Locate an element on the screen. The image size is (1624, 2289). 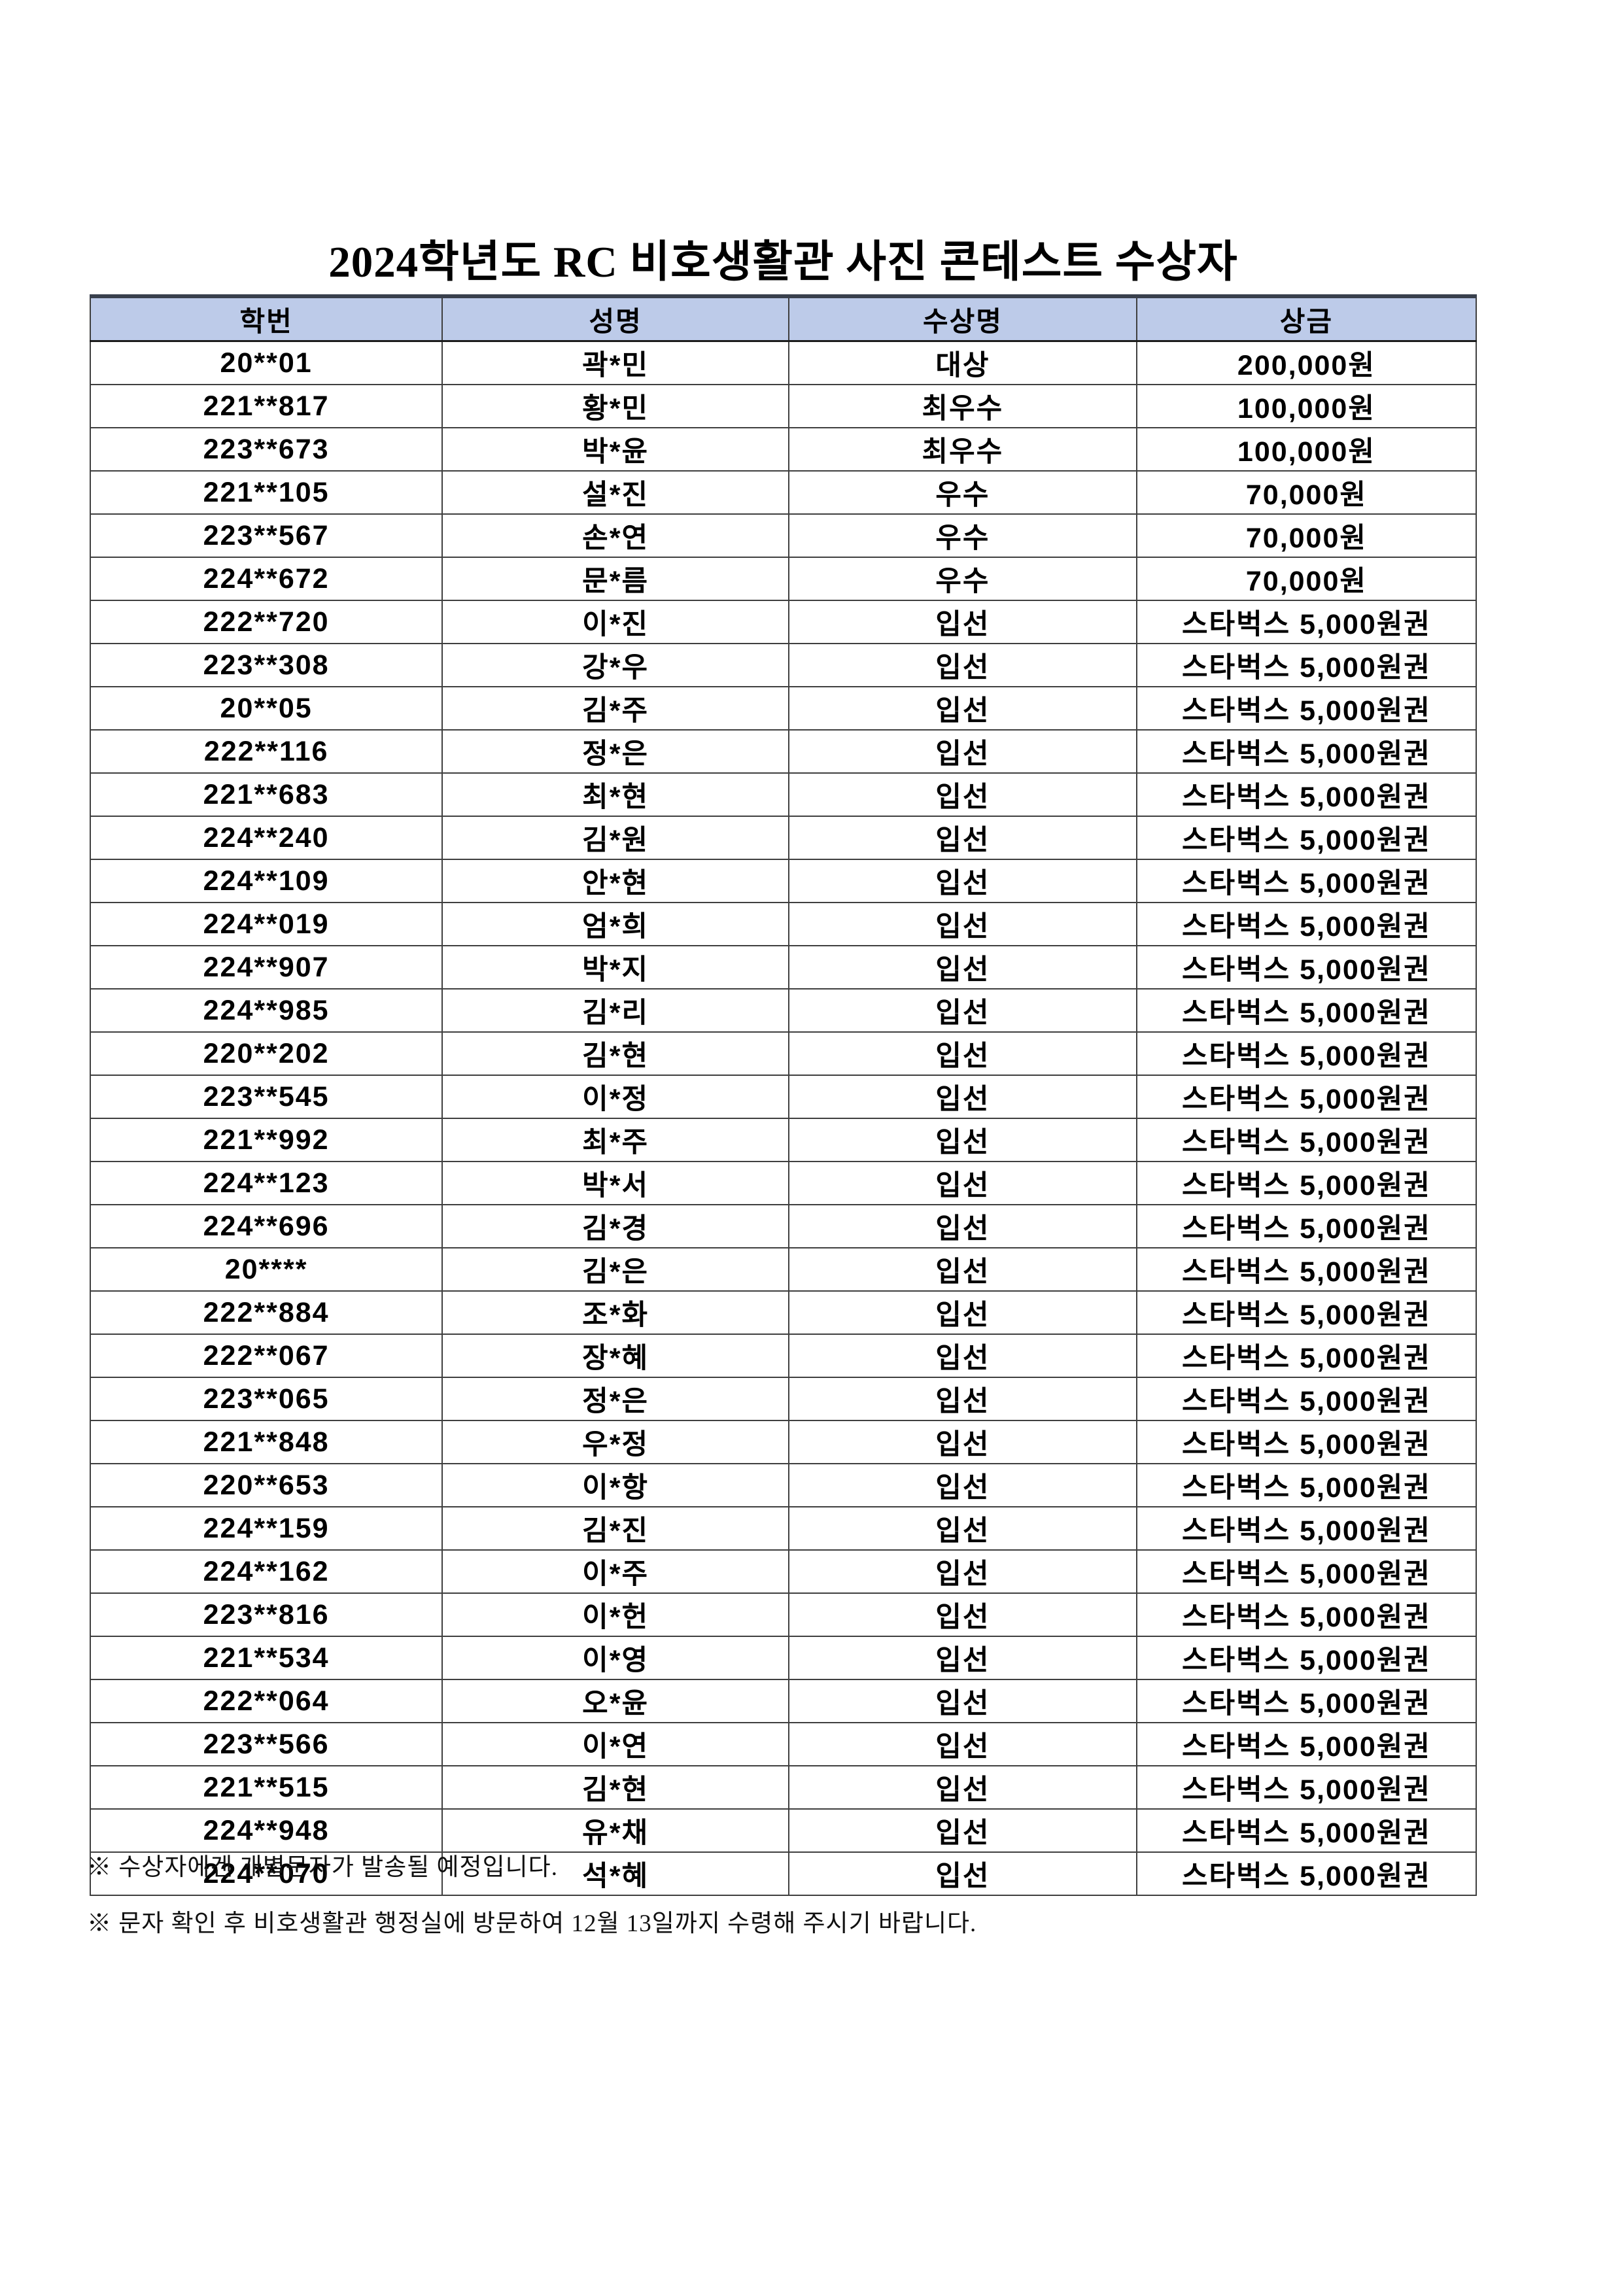
table-row: 223**567 손*연 우수 70,000원 is located at coordinates (783, 535).